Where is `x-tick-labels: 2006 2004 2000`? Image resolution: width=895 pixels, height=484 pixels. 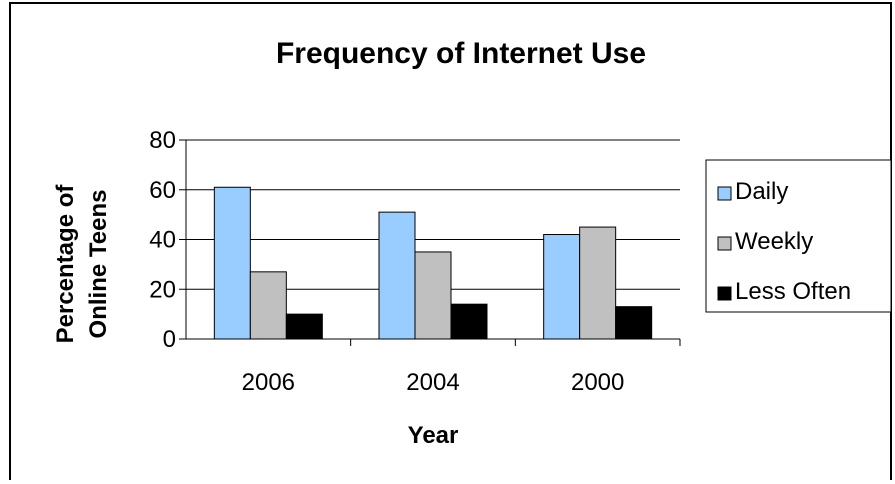 x-tick-labels: 2006 2004 2000 is located at coordinates (433, 382).